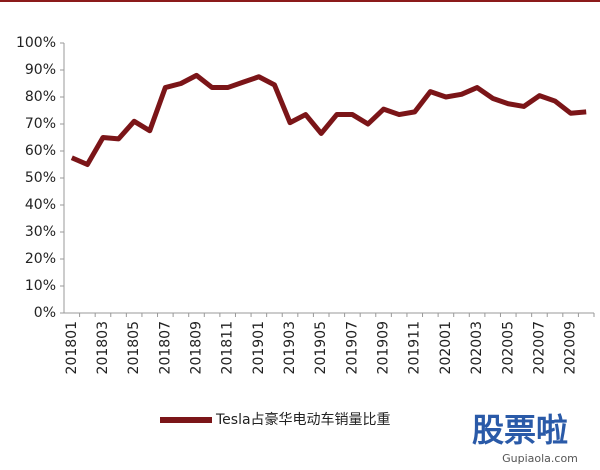 The image size is (600, 470). What do you see at coordinates (40, 178) in the screenshot?
I see `y-tick-label: 50%` at bounding box center [40, 178].